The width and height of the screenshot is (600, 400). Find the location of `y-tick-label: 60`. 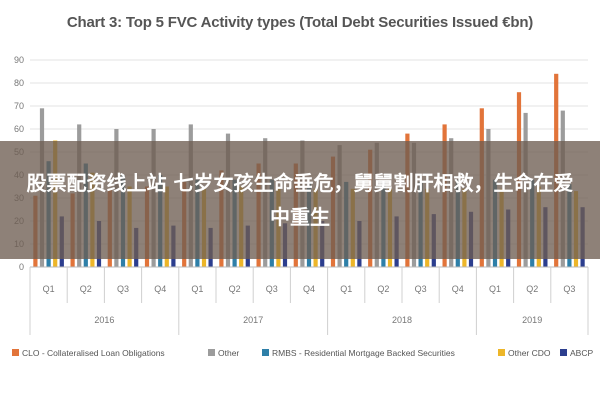

y-tick-label: 60 is located at coordinates (19, 129).